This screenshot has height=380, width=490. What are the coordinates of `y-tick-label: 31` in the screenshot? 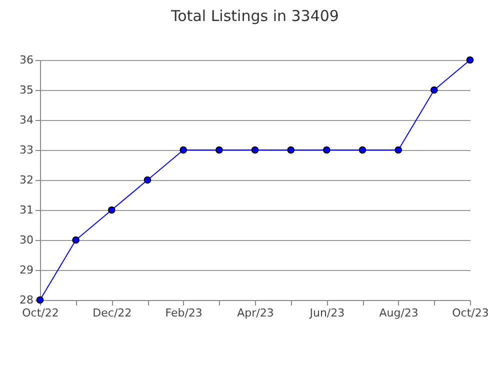 It's located at (27, 210).